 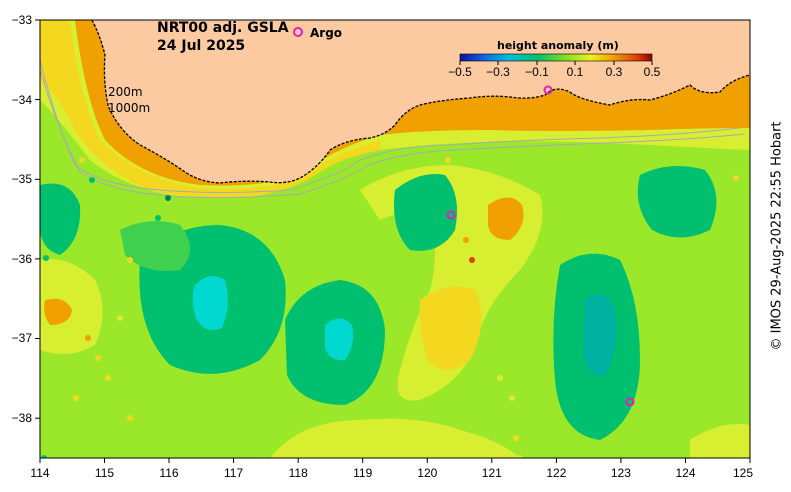 I want to click on lon-tick-label: 119, so click(x=362, y=473).